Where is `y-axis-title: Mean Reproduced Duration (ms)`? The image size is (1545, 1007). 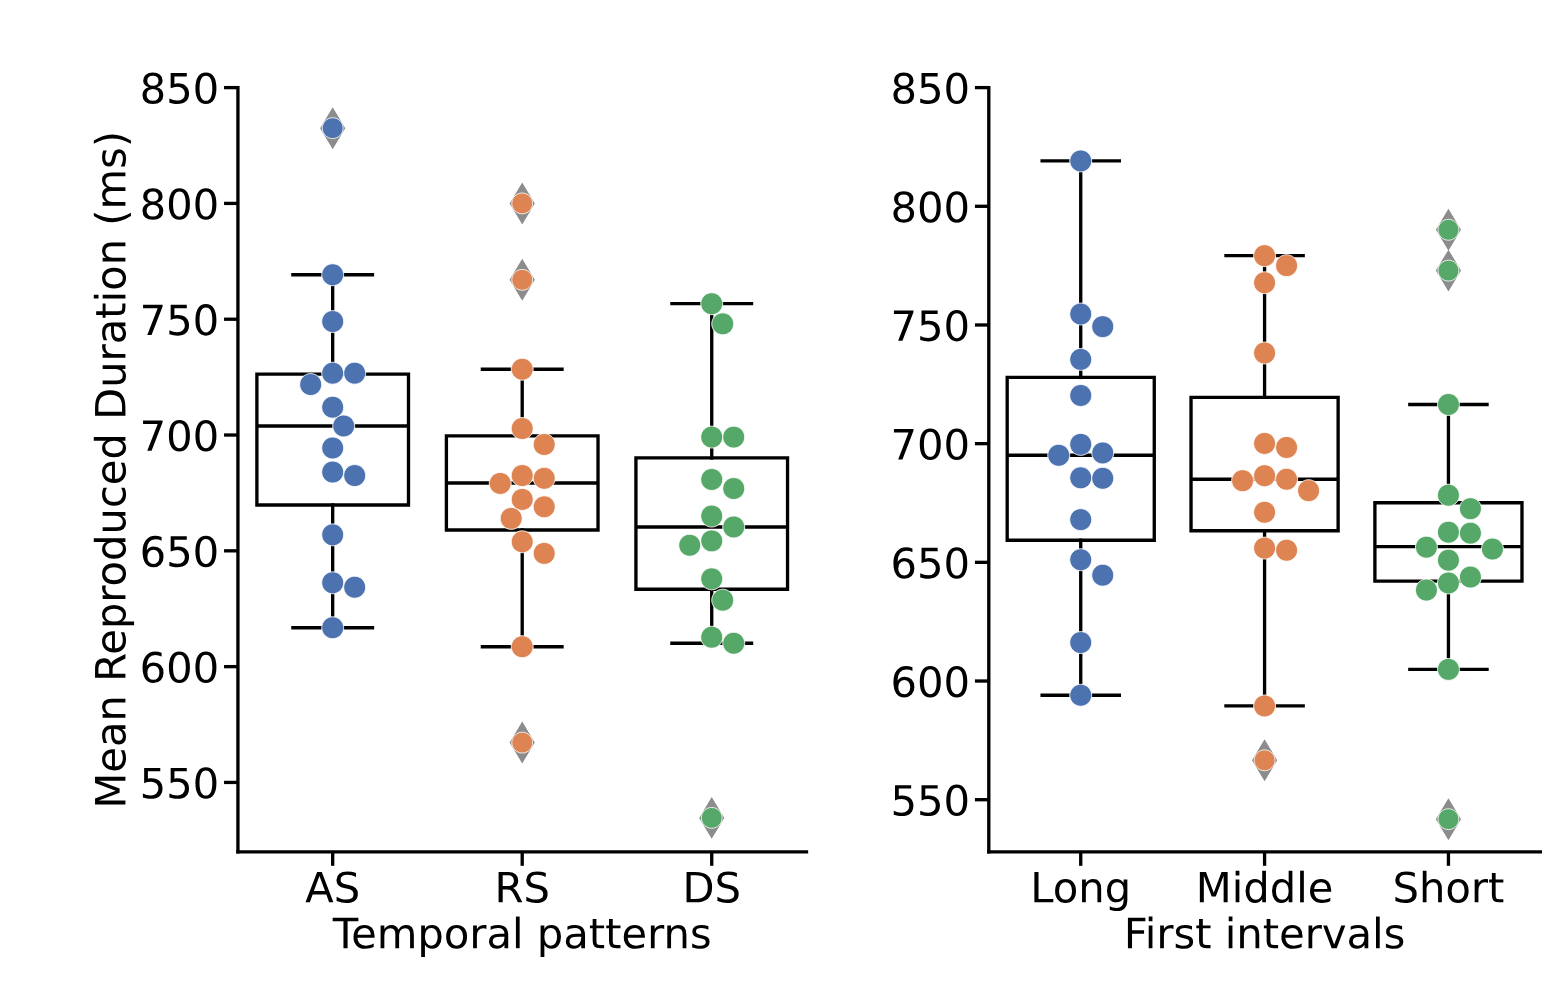 y-axis-title: Mean Reproduced Duration (ms) is located at coordinates (114, 469).